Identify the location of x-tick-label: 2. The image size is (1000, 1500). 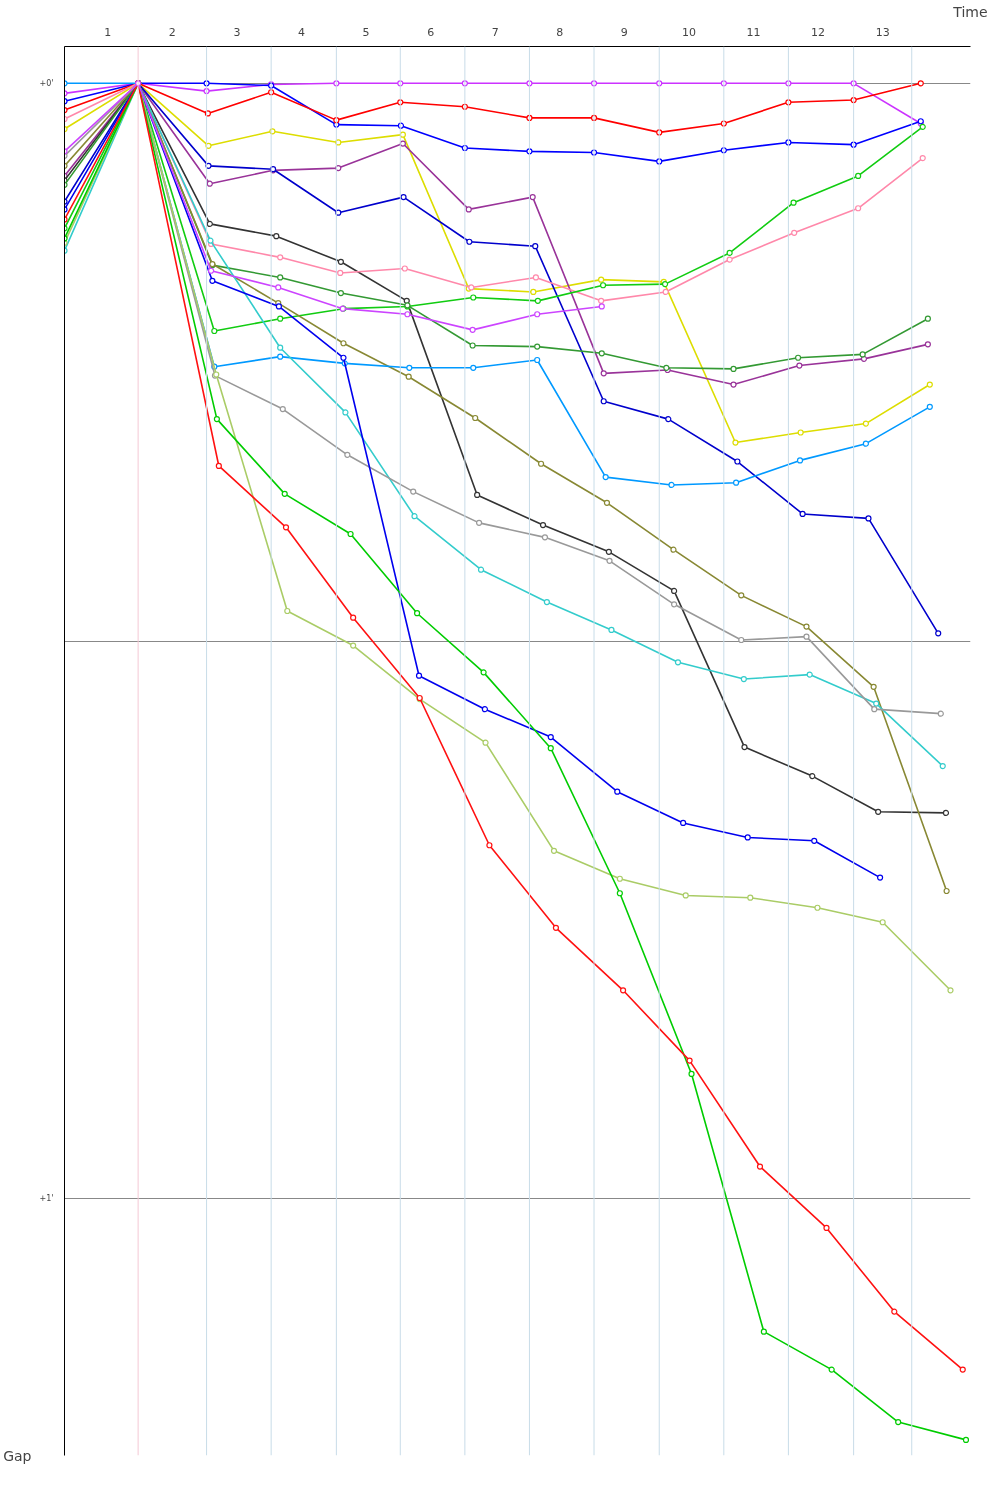
(172, 32).